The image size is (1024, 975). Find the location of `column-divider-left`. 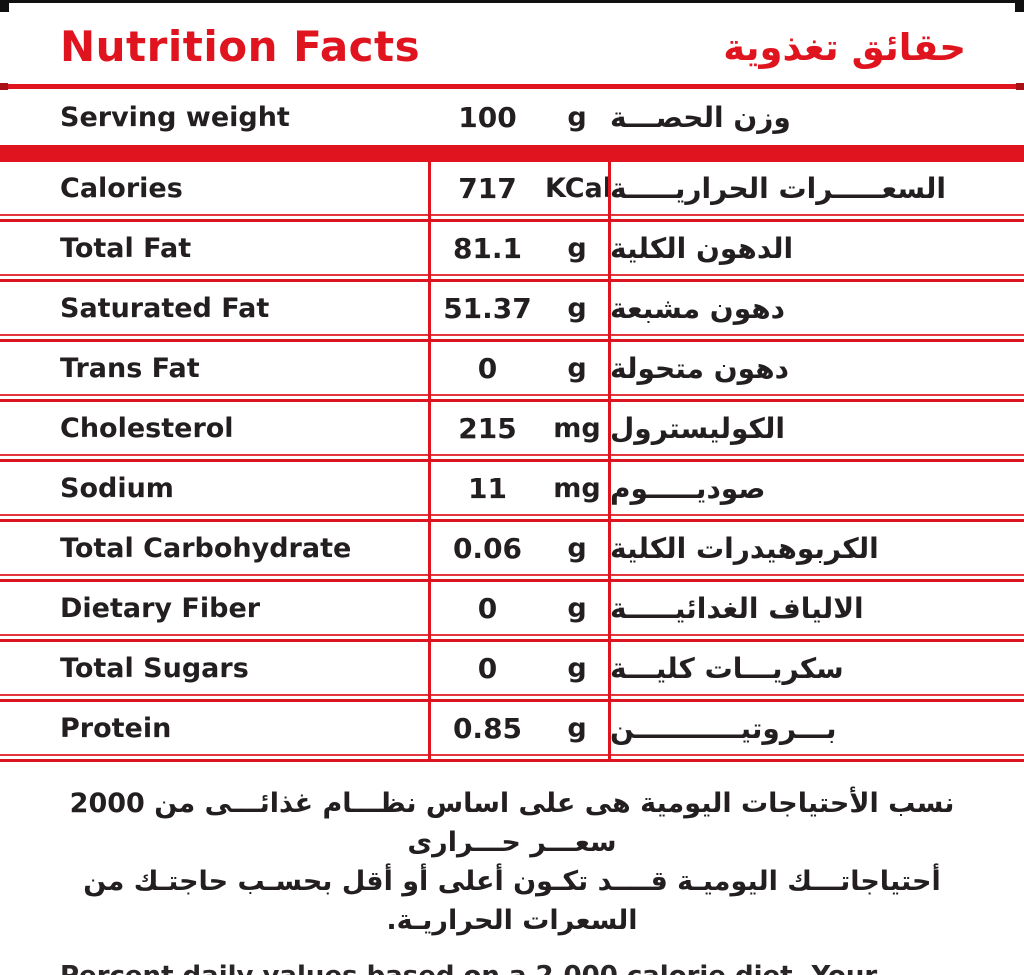

column-divider-left is located at coordinates (429, 462).